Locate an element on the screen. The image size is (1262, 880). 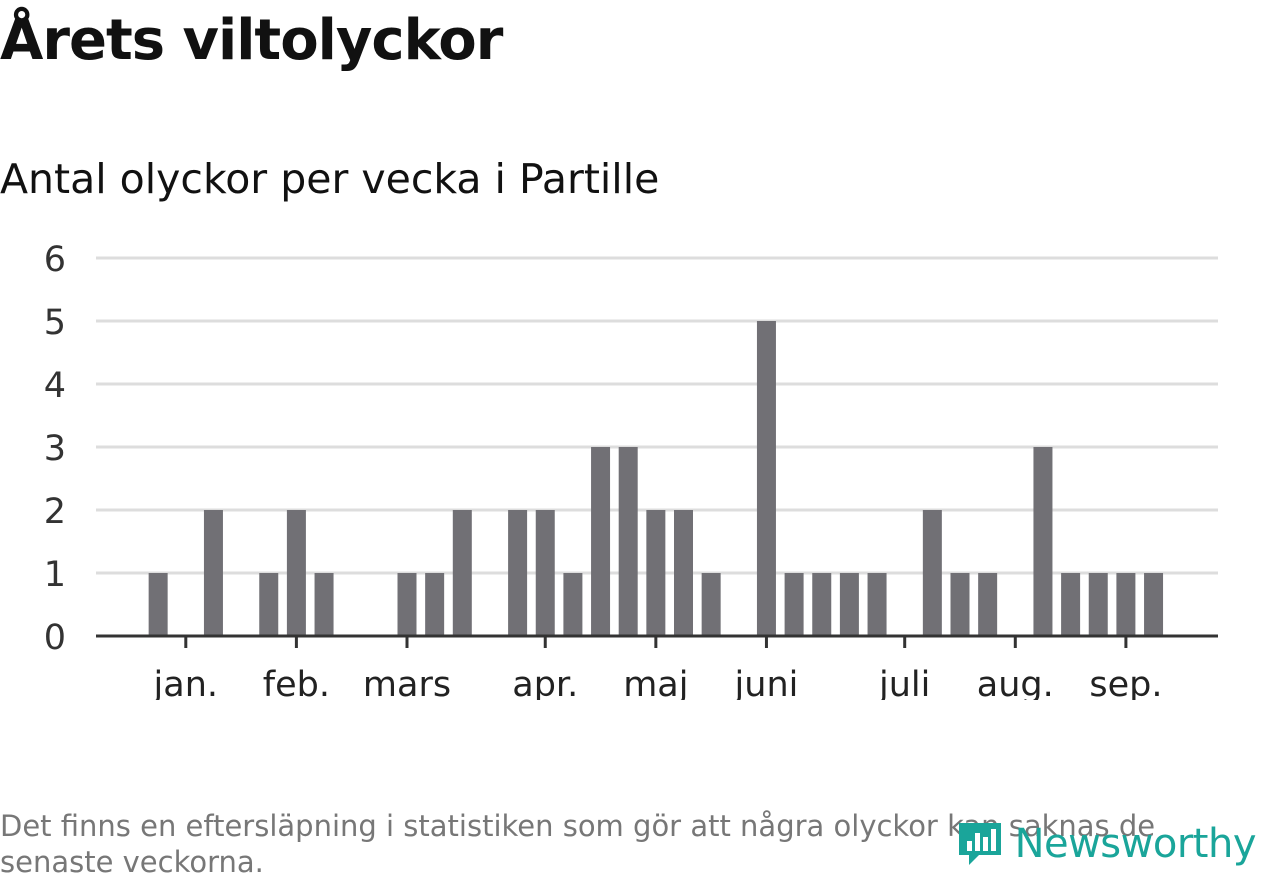
x-tick-label: aug. is located at coordinates (1015, 682).